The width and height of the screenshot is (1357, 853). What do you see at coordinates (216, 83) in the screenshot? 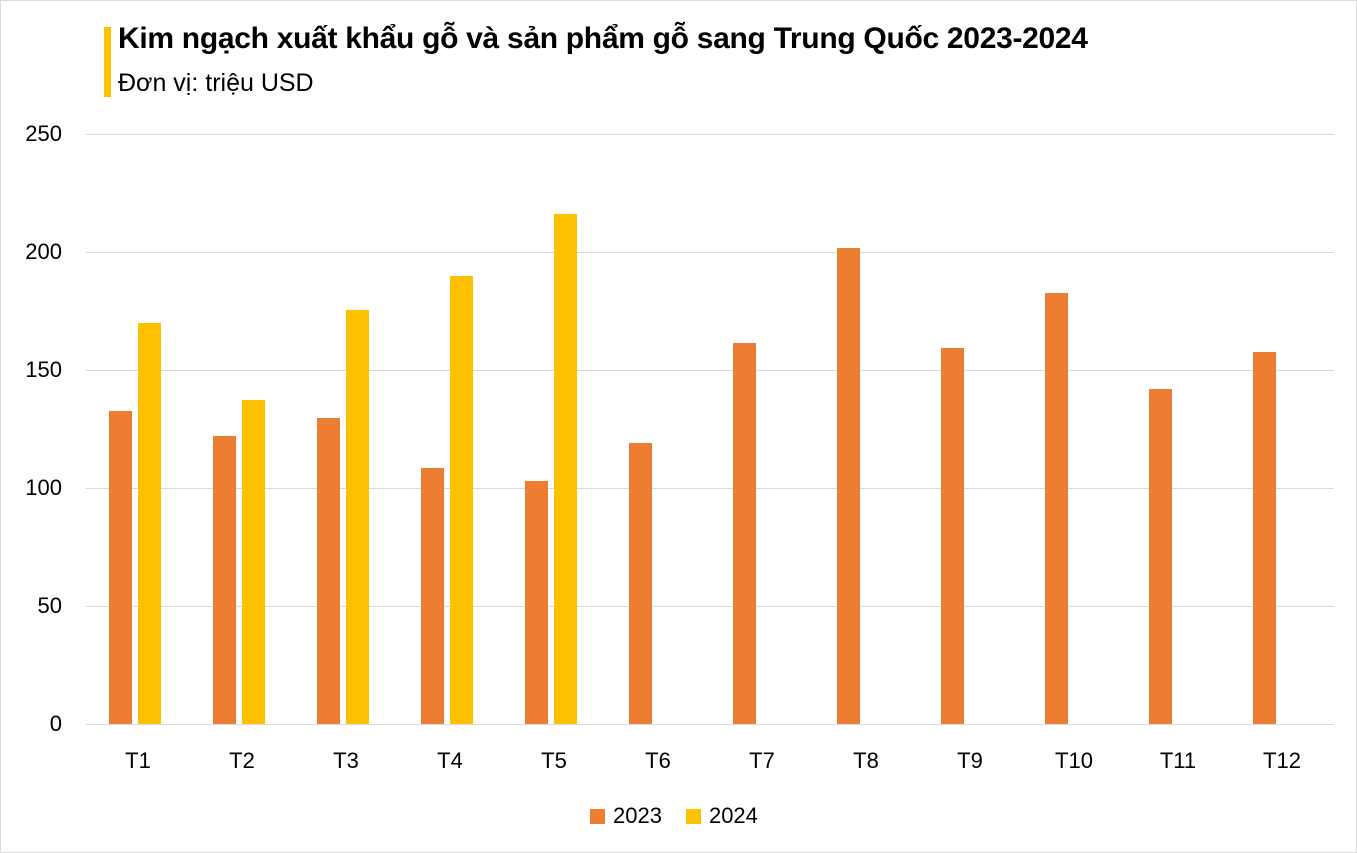
I see `chart-subtitle: Đơn vị: triệu USD` at bounding box center [216, 83].